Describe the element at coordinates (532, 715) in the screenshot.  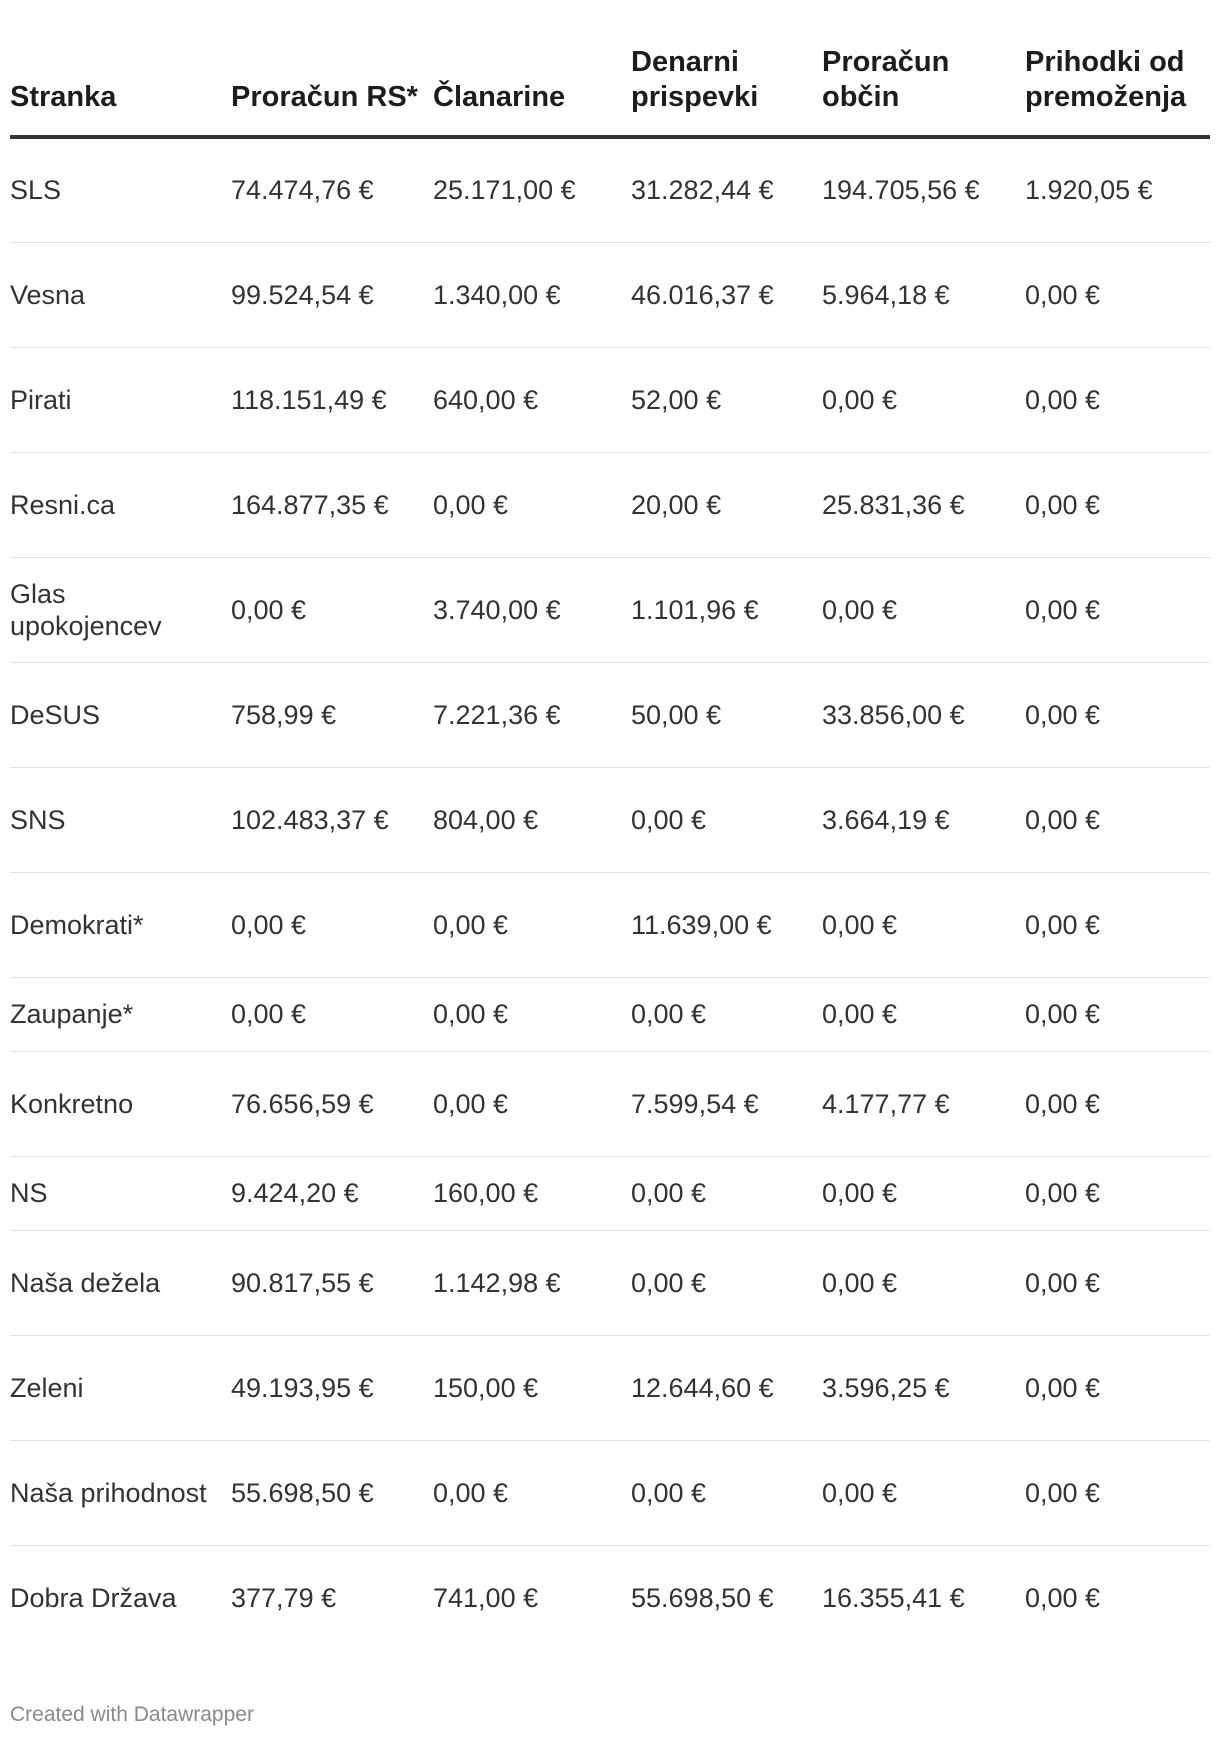
I see `amount-cell: 7.221,36 €` at that location.